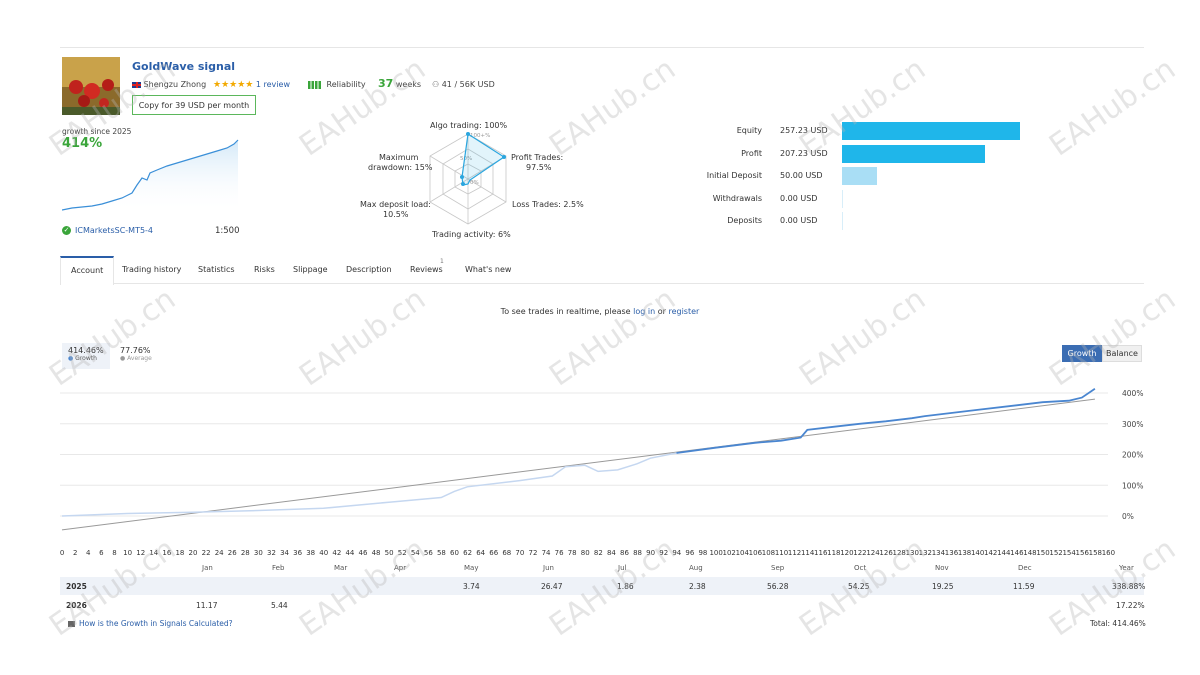 The width and height of the screenshot is (1200, 675). Describe the element at coordinates (886, 553) in the screenshot. I see `x-tick-label: 126` at that location.